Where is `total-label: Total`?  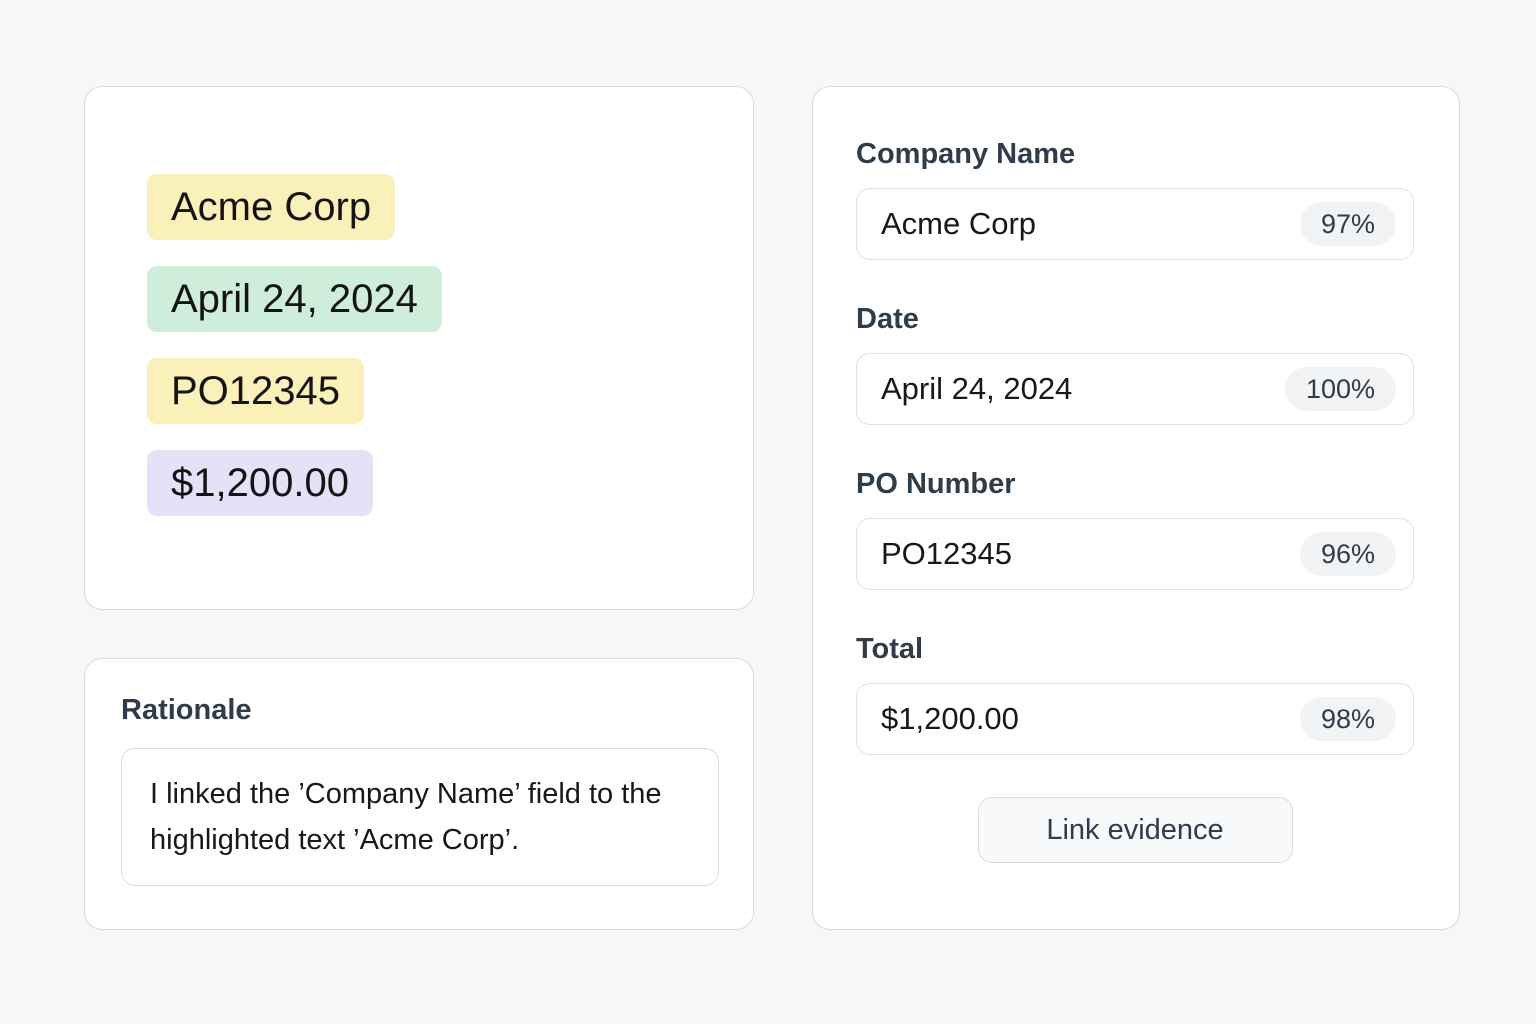 total-label: Total is located at coordinates (890, 649).